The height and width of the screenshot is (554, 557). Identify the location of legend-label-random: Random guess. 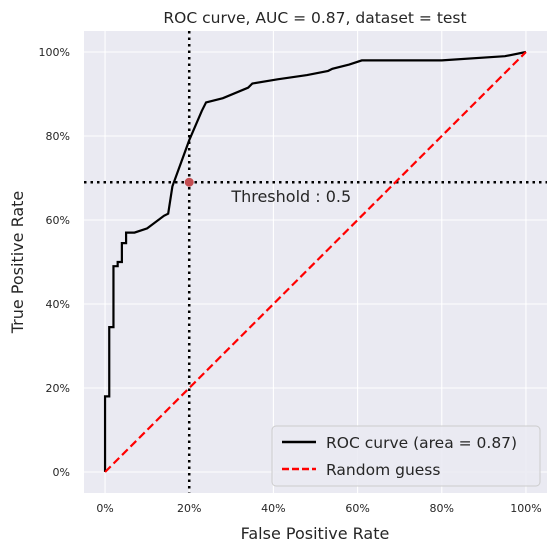
(383, 470).